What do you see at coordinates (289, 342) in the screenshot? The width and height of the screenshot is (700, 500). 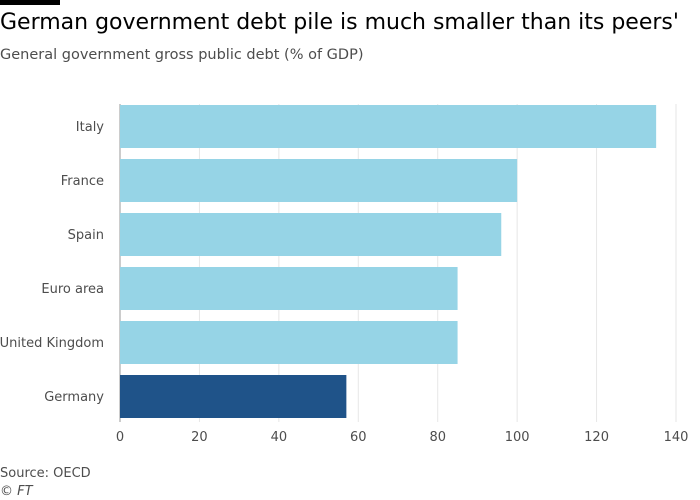 I see `bar-united-kingdom` at bounding box center [289, 342].